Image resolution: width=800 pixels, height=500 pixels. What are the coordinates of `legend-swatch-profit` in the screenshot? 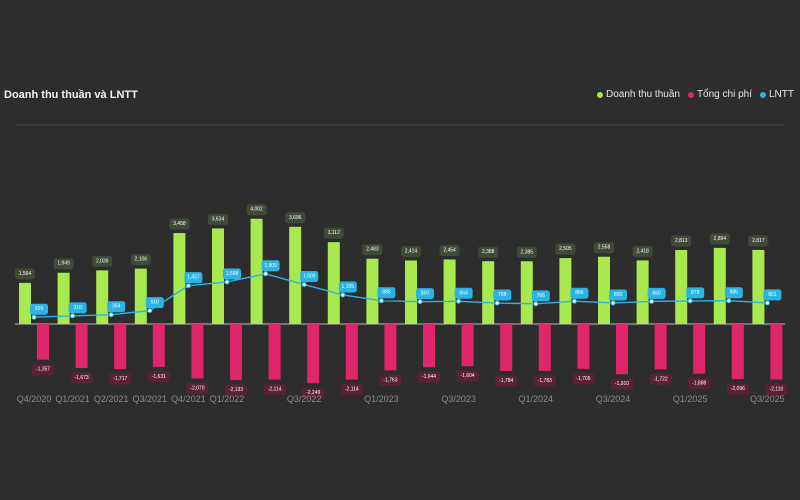 It's located at (763, 94).